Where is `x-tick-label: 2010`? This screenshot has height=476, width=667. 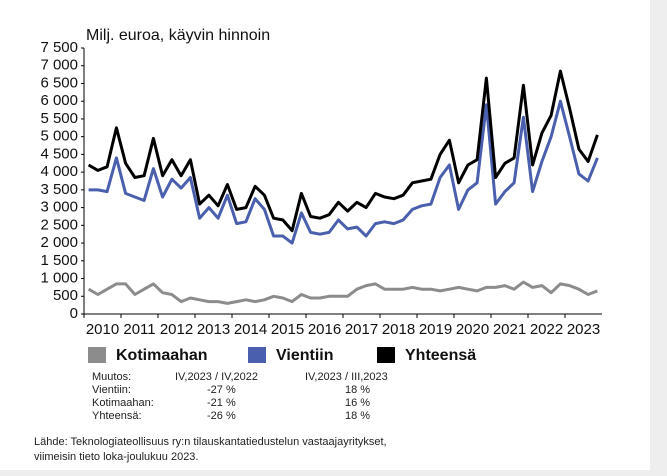 x-tick-label: 2010 is located at coordinates (102, 329).